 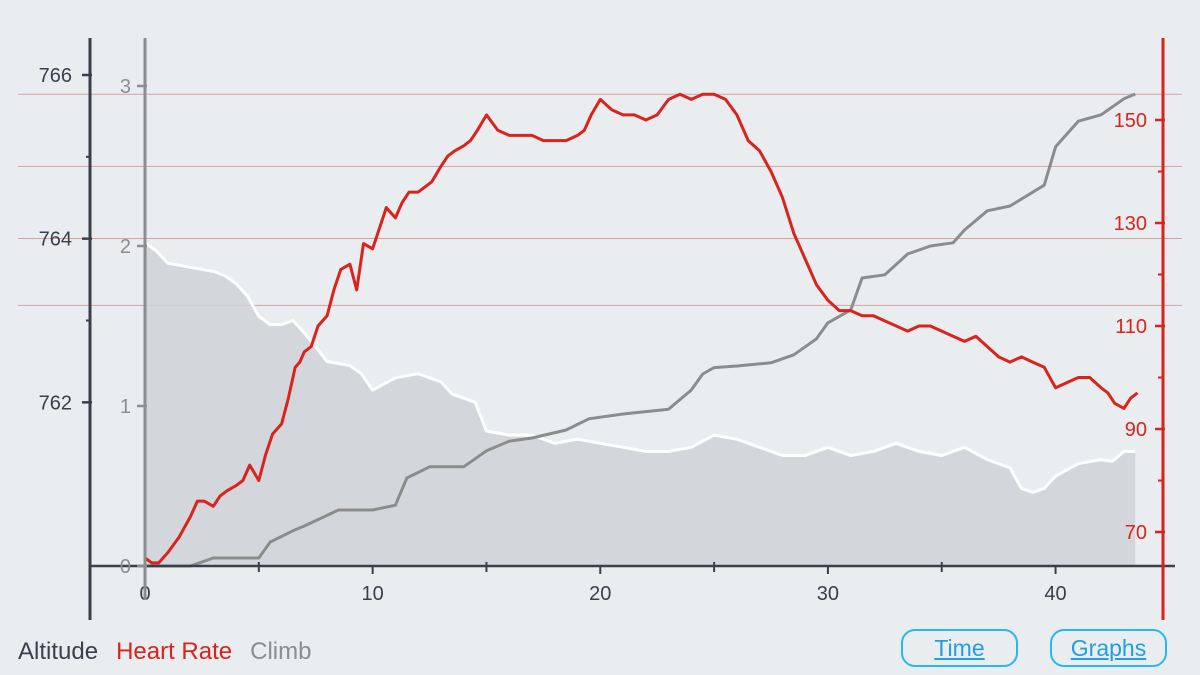 What do you see at coordinates (828, 594) in the screenshot?
I see `x-tick-label-30: 30` at bounding box center [828, 594].